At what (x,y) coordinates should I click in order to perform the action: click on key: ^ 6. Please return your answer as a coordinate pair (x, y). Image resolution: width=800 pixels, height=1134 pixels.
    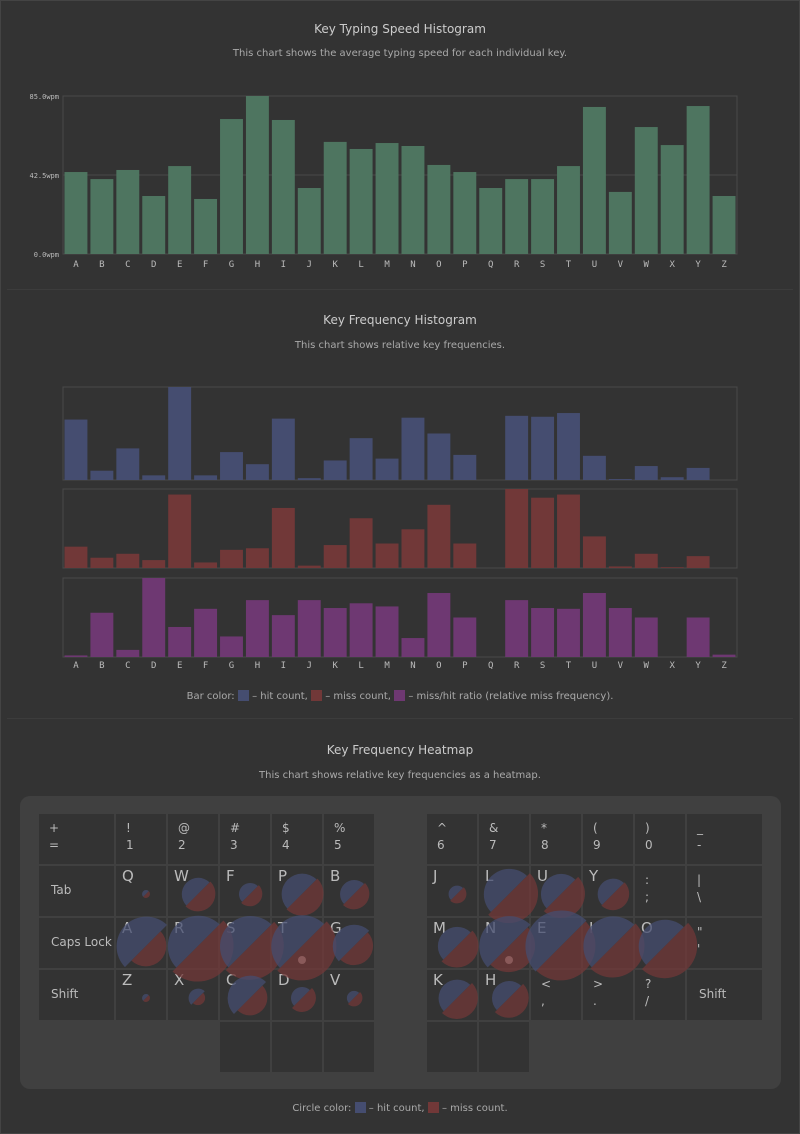
    Looking at the image, I should click on (452, 839).